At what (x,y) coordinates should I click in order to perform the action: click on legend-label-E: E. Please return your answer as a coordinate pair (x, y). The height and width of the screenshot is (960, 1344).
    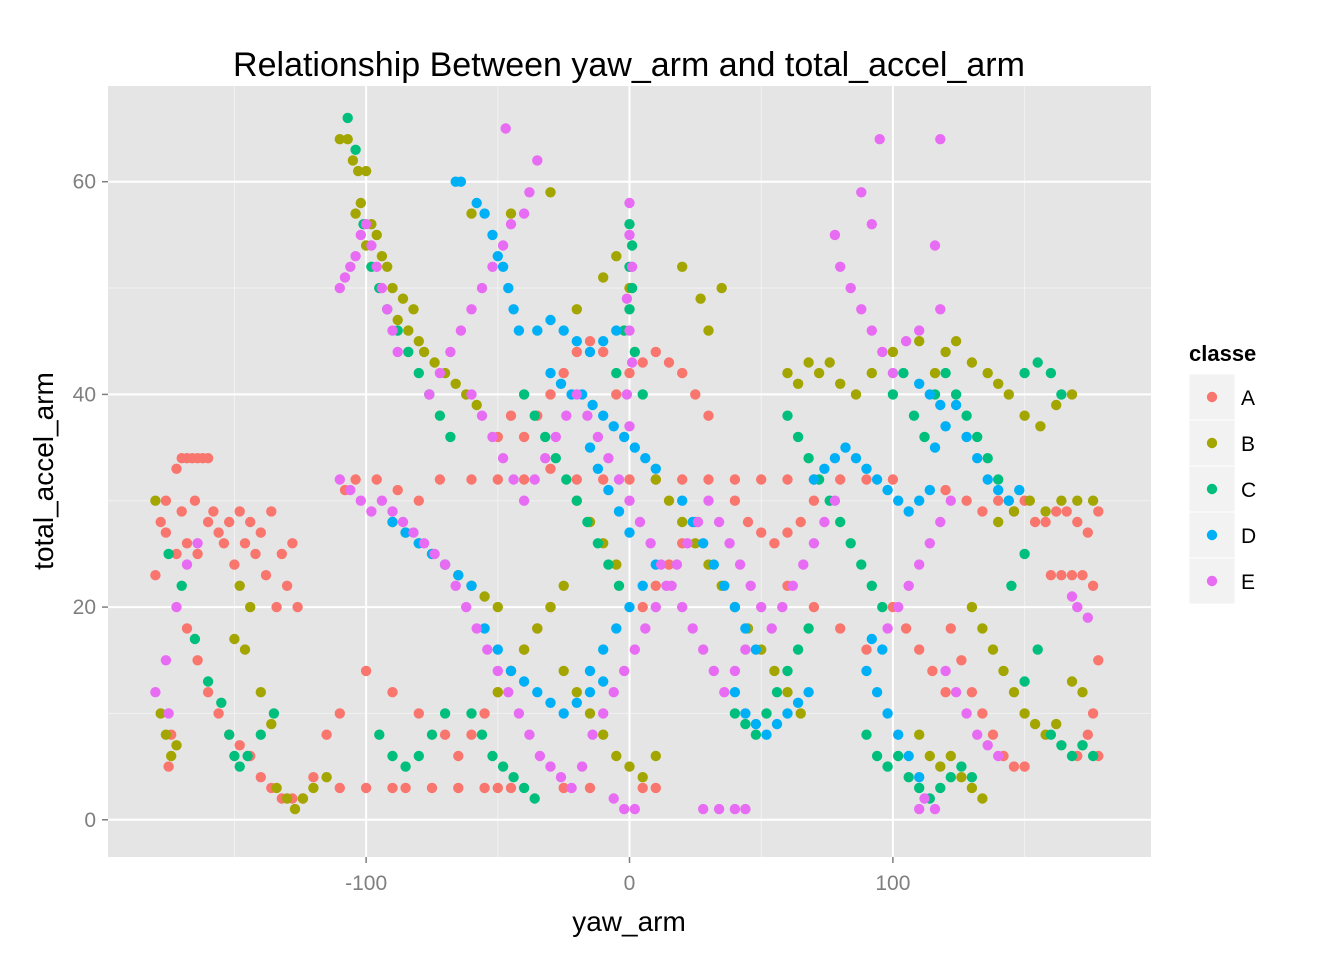
    Looking at the image, I should click on (1248, 582).